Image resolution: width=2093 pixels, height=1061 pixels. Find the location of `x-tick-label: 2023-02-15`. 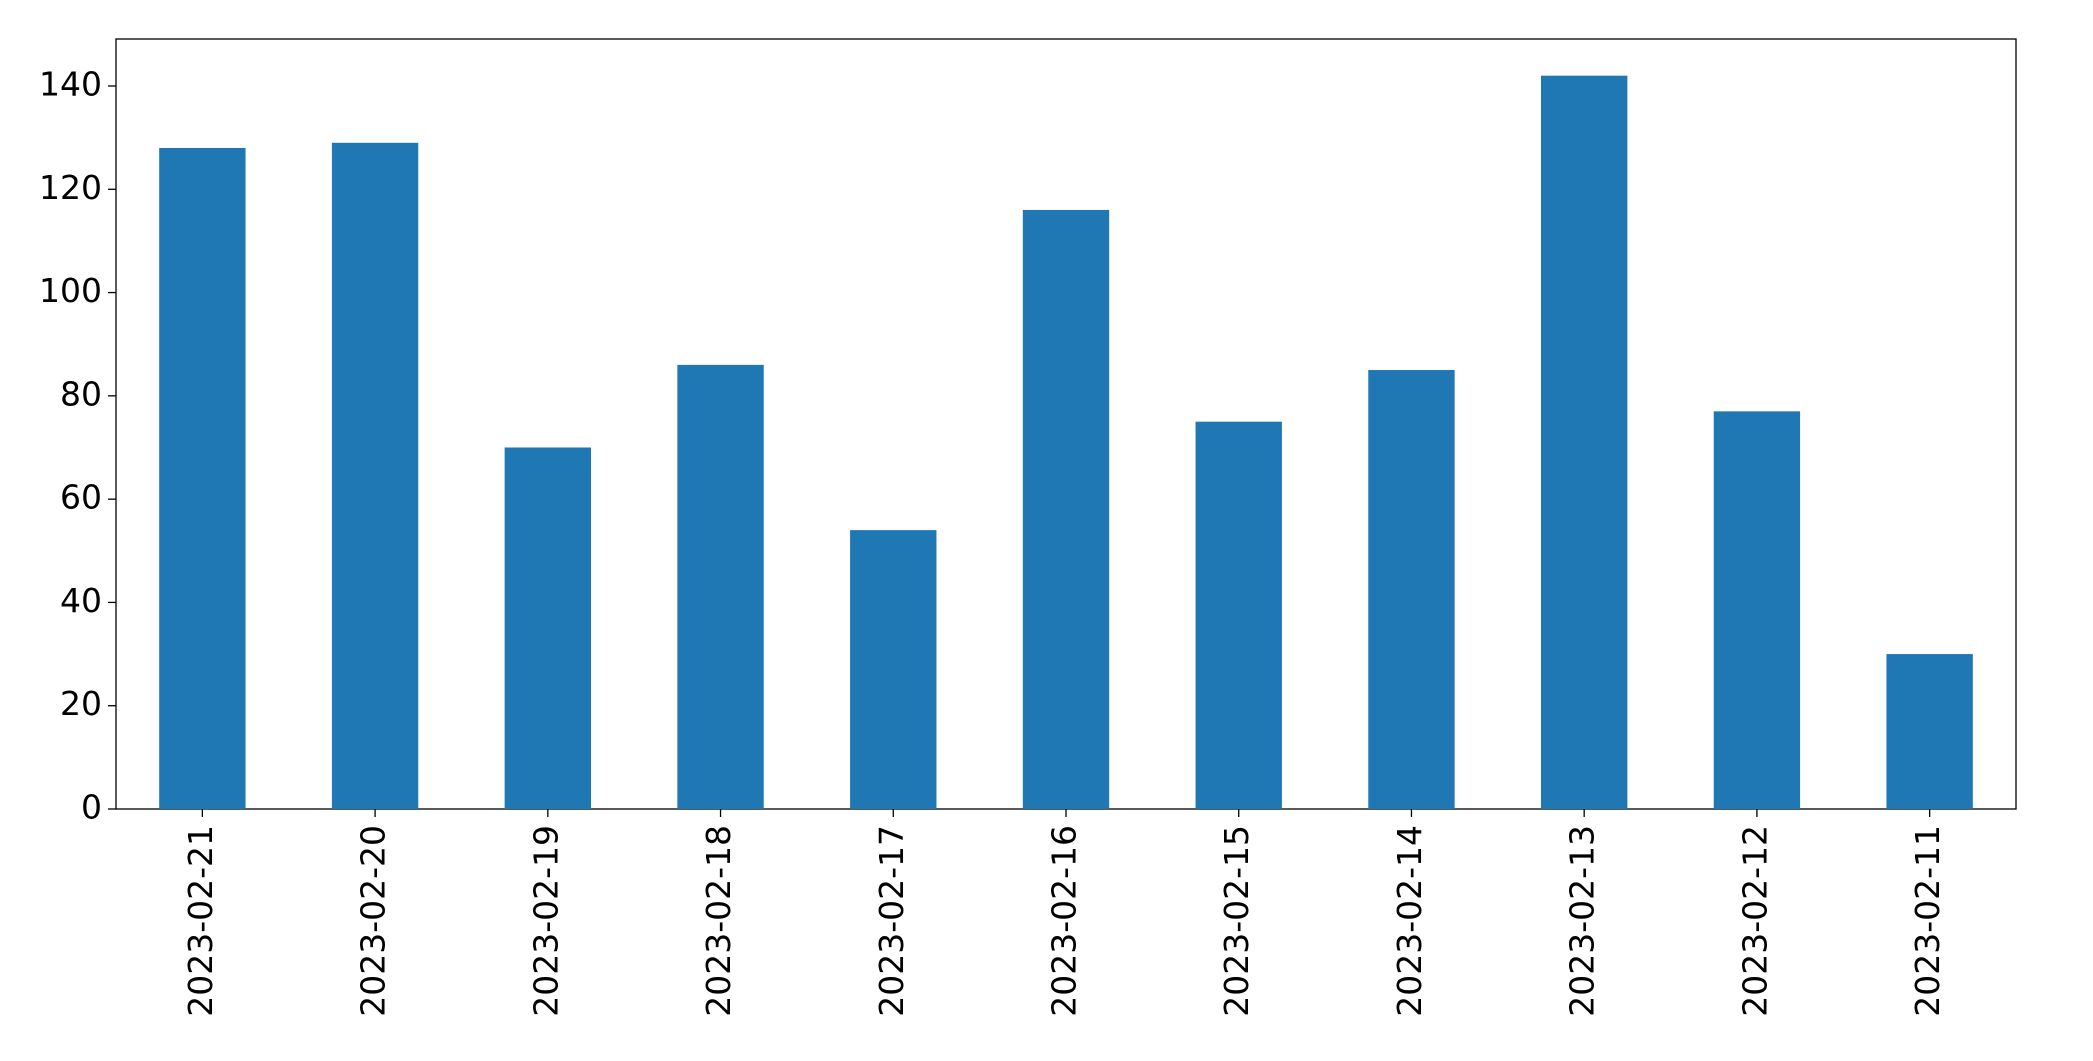

x-tick-label: 2023-02-15 is located at coordinates (1236, 921).